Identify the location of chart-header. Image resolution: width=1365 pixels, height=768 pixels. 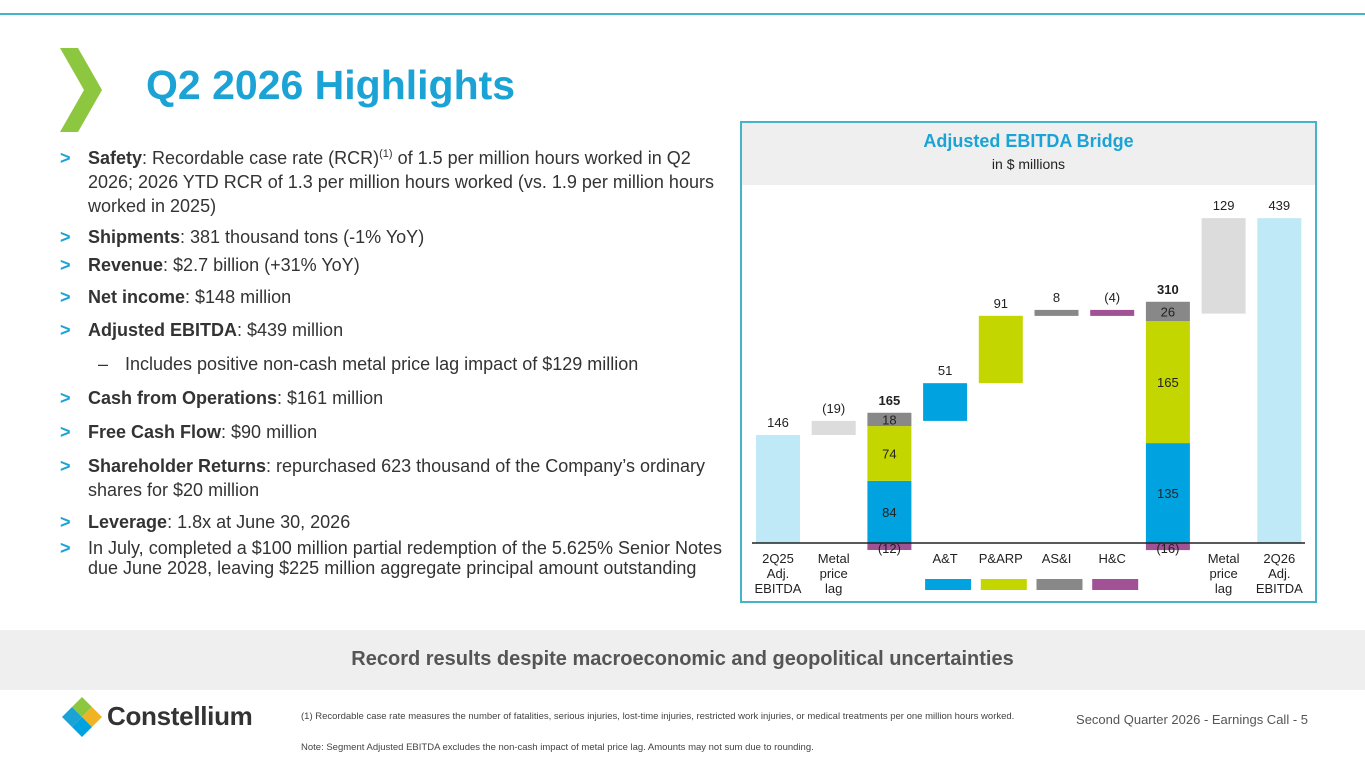
(1028, 154).